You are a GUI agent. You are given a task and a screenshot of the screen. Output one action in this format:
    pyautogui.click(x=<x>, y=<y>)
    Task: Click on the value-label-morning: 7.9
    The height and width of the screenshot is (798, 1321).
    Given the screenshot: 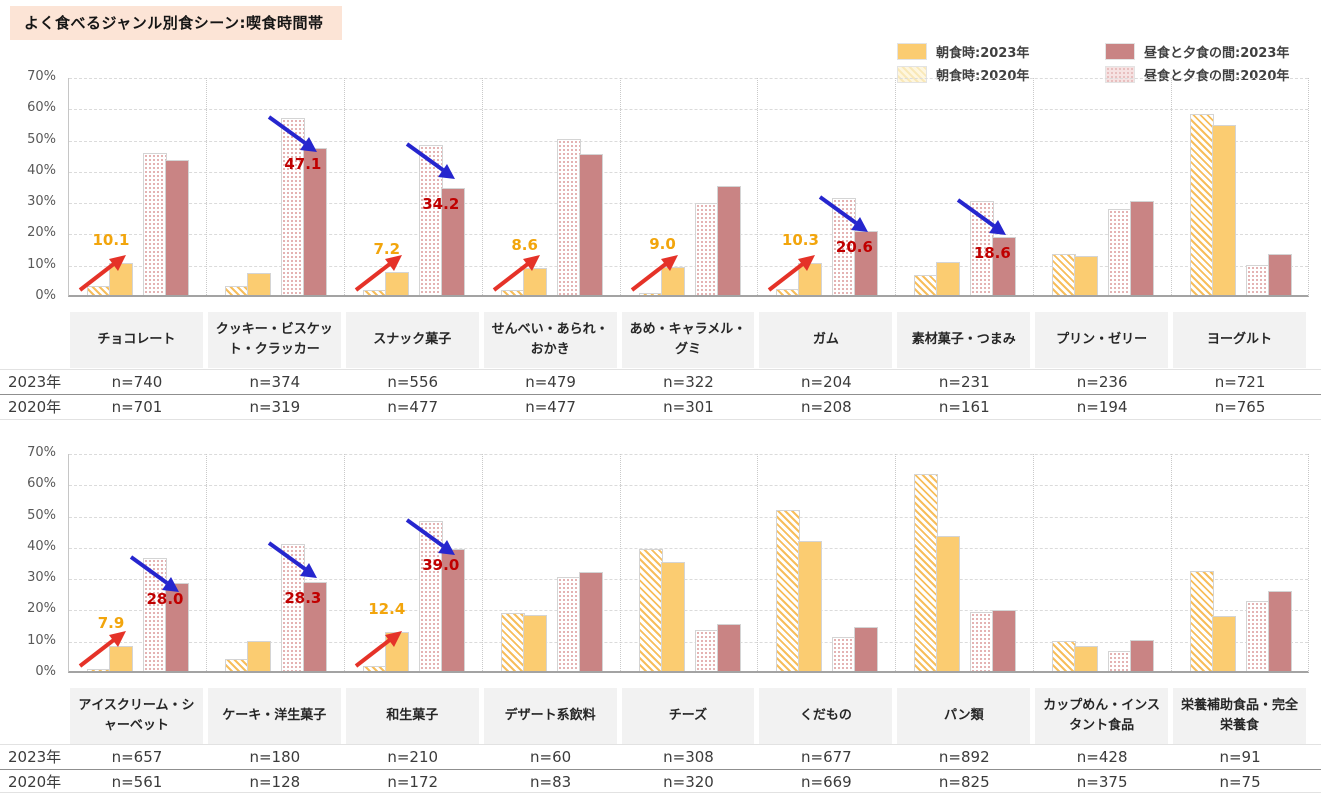 What is the action you would take?
    pyautogui.click(x=111, y=623)
    